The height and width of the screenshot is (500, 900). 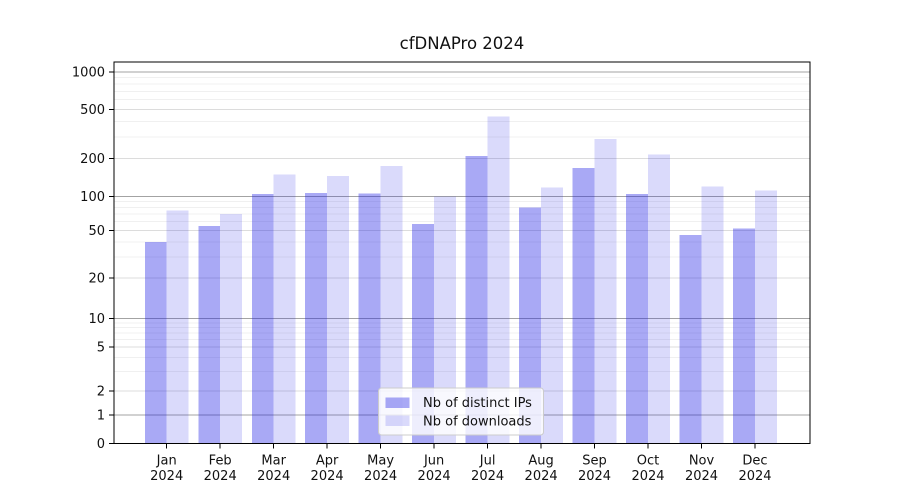 I want to click on y-tick-label: 500, so click(x=92, y=110).